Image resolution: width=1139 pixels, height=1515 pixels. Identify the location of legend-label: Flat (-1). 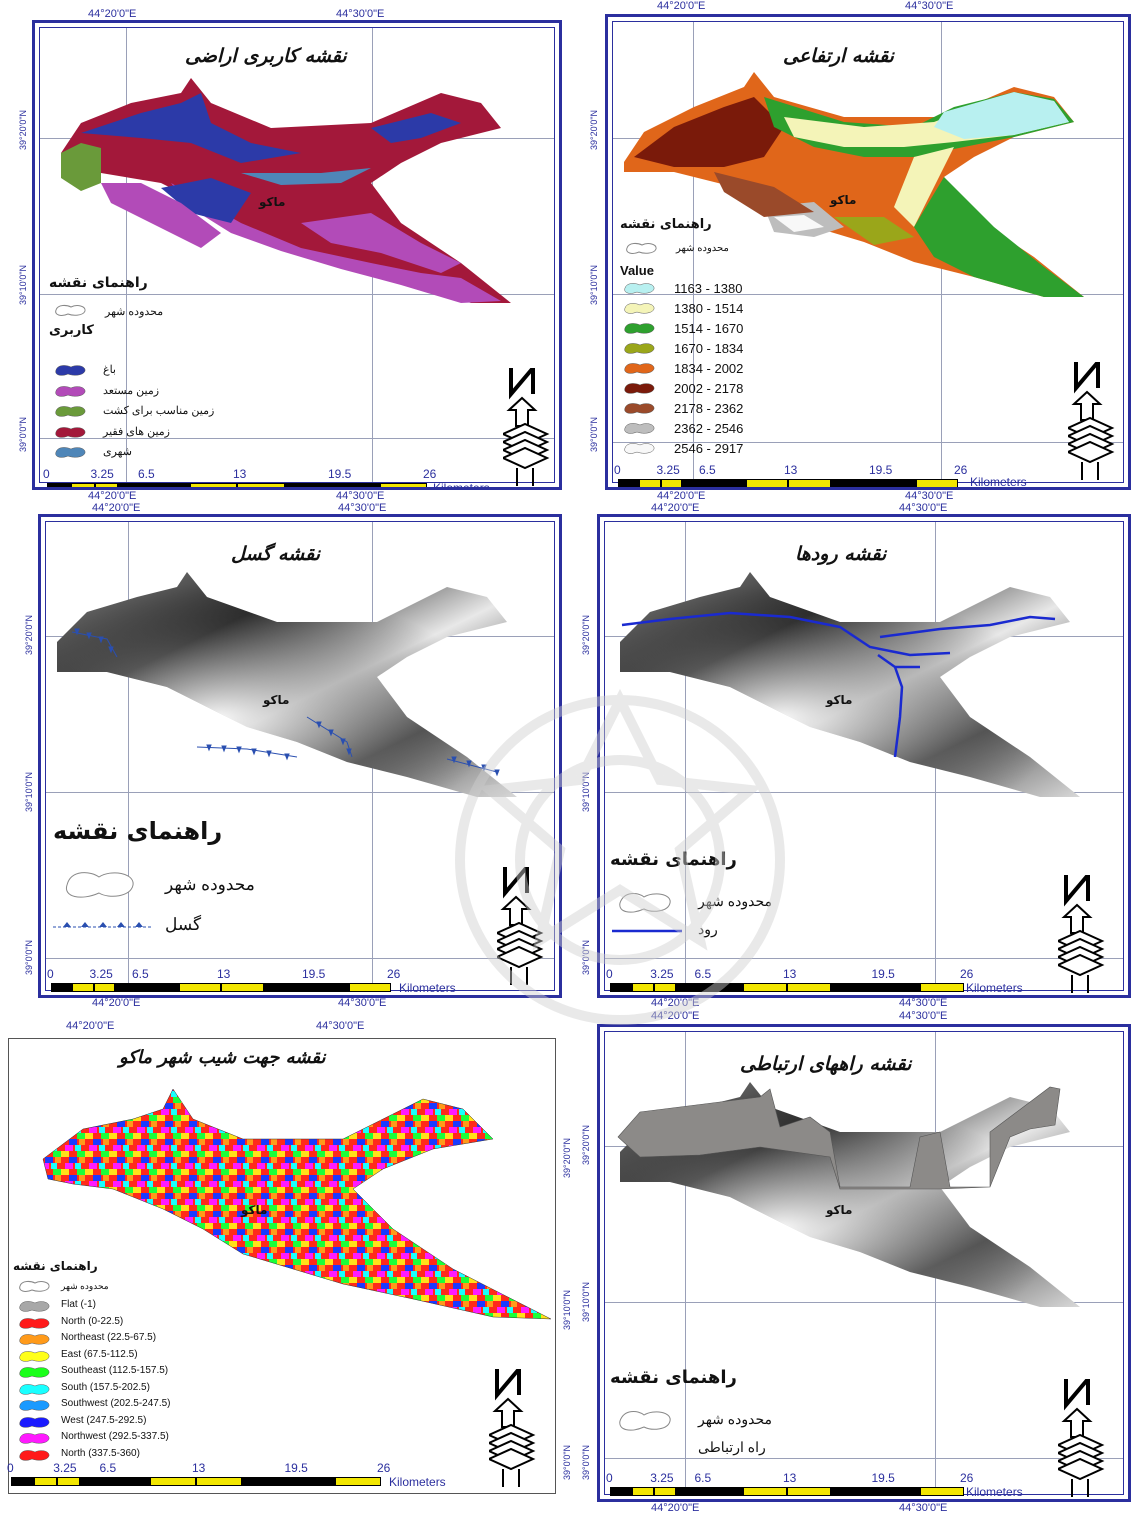
(78, 1304).